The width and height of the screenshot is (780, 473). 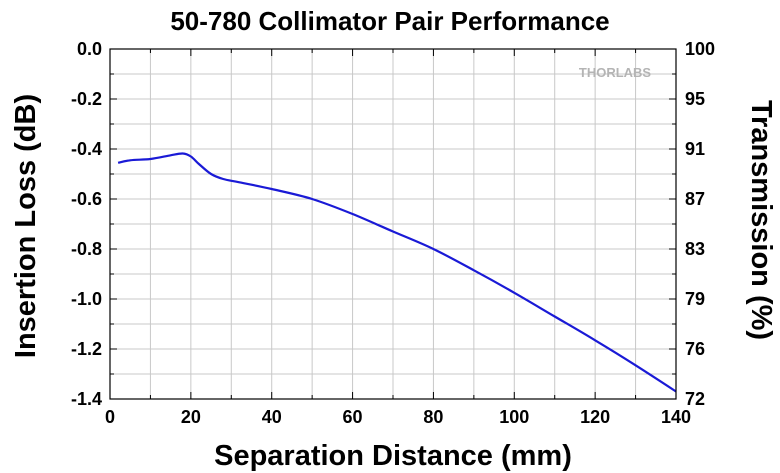 What do you see at coordinates (393, 456) in the screenshot?
I see `x-axis-label: Separation Distance (mm)` at bounding box center [393, 456].